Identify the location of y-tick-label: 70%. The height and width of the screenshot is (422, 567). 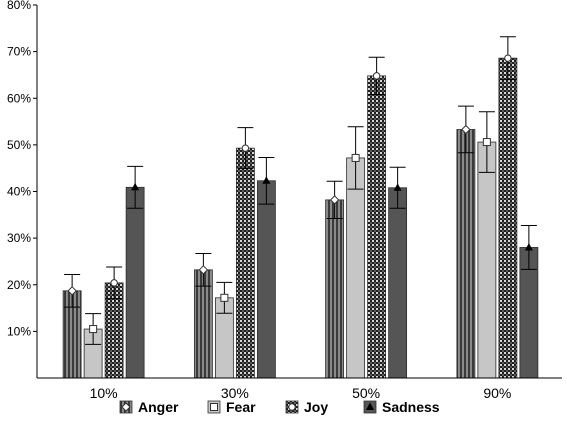
(19, 52).